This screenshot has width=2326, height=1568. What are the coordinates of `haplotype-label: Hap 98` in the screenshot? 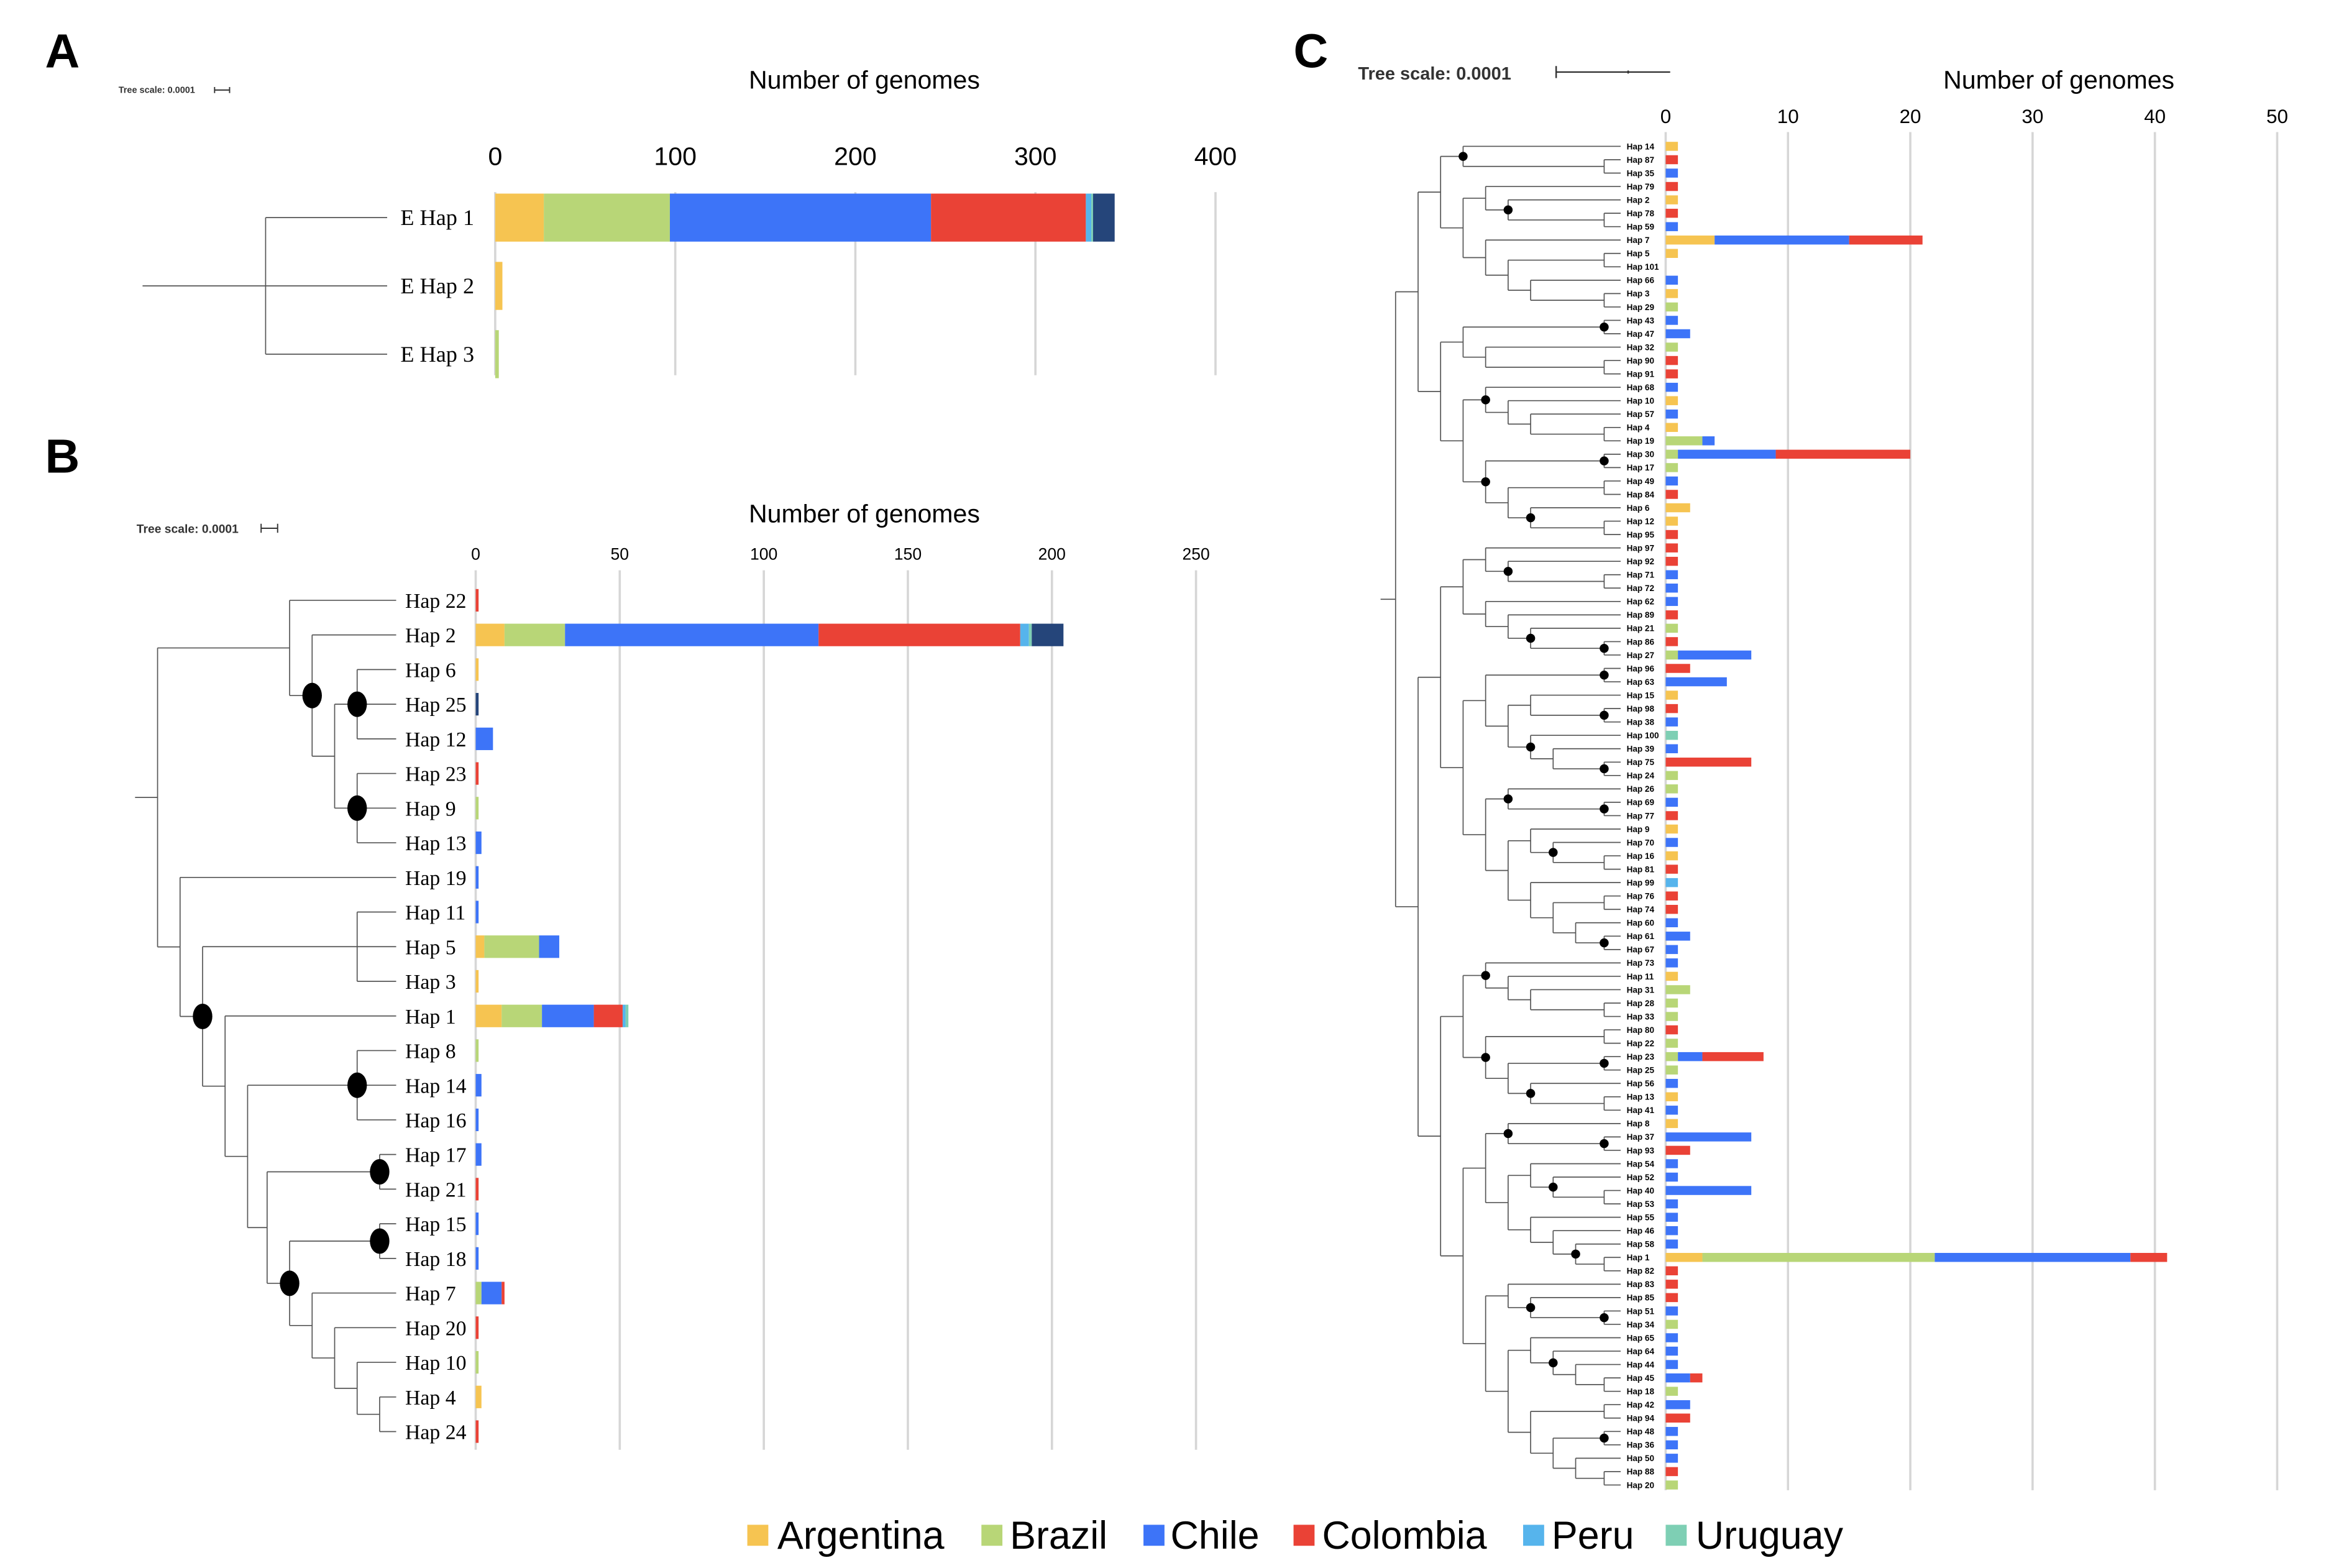 It's located at (1641, 708).